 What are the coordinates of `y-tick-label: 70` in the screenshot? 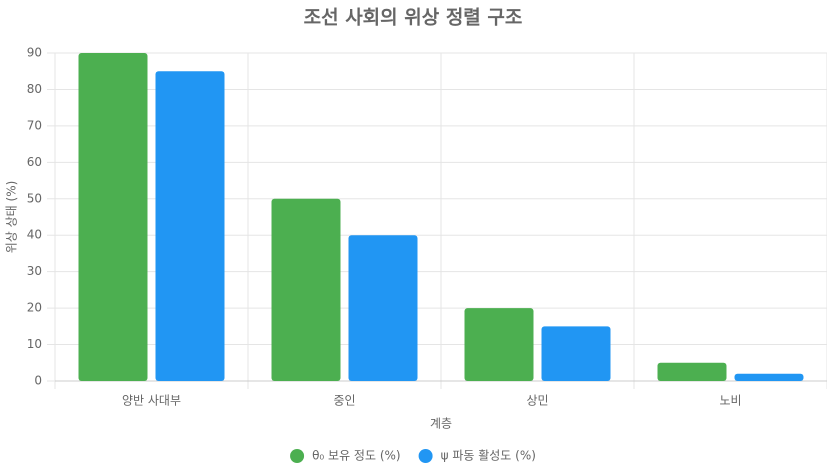 It's located at (34, 125).